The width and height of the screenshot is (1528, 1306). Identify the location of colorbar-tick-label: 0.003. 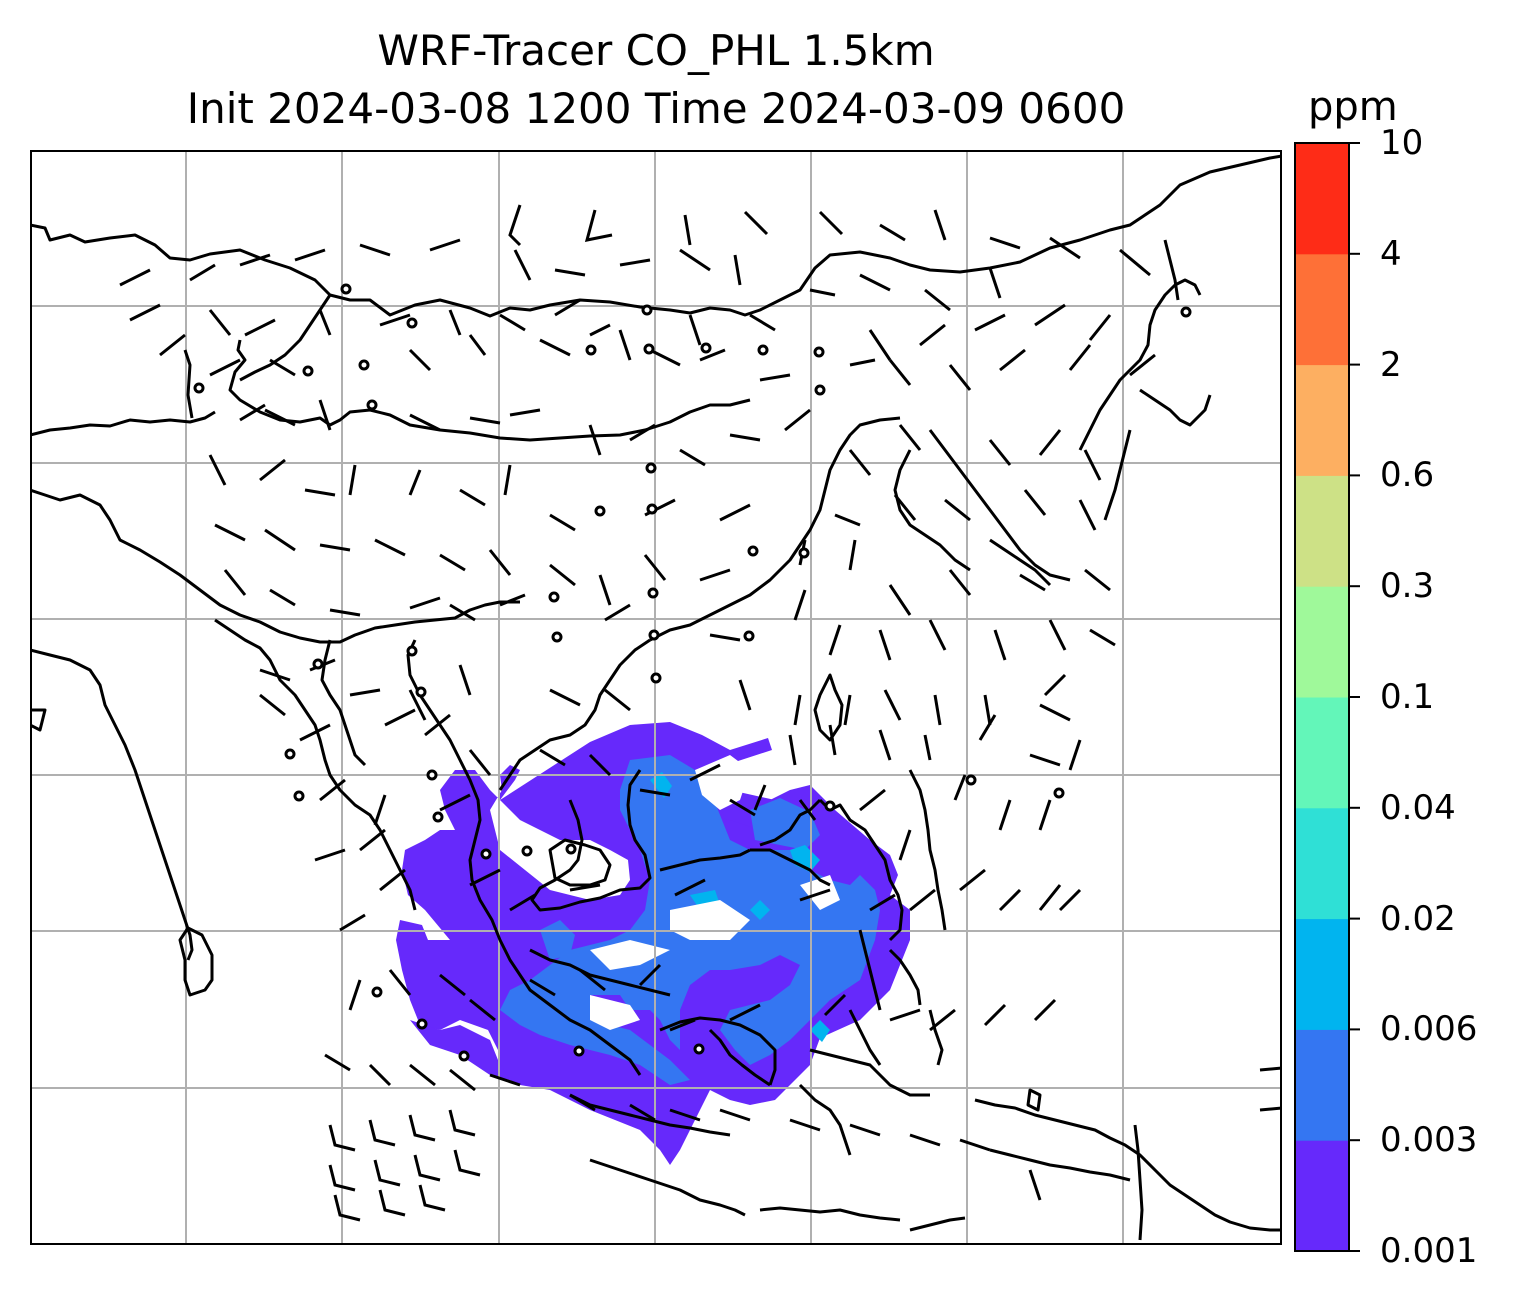
(1429, 1140).